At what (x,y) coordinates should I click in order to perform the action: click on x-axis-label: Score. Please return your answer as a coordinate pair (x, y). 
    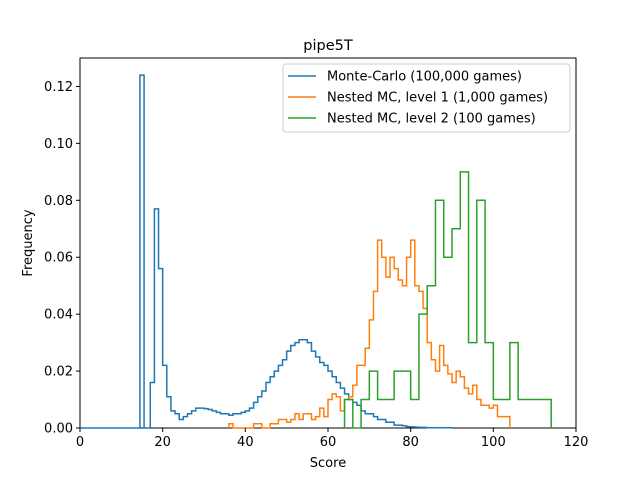
    Looking at the image, I should click on (328, 463).